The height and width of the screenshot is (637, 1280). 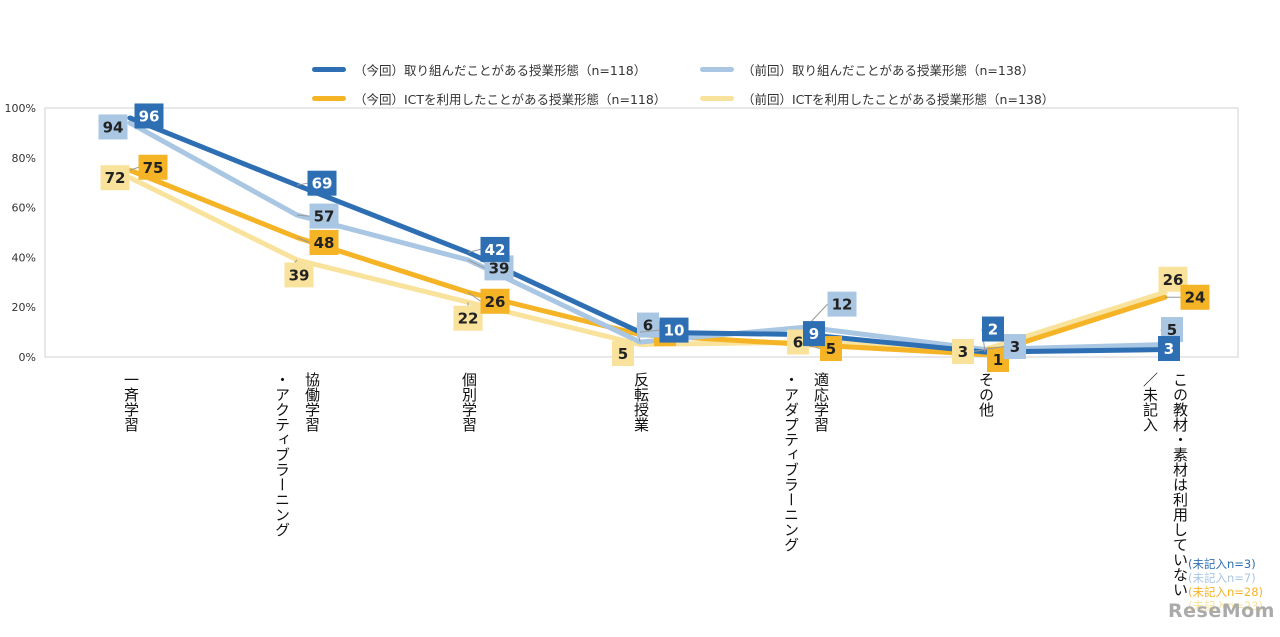 I want to click on data-label: 57, so click(x=324, y=217).